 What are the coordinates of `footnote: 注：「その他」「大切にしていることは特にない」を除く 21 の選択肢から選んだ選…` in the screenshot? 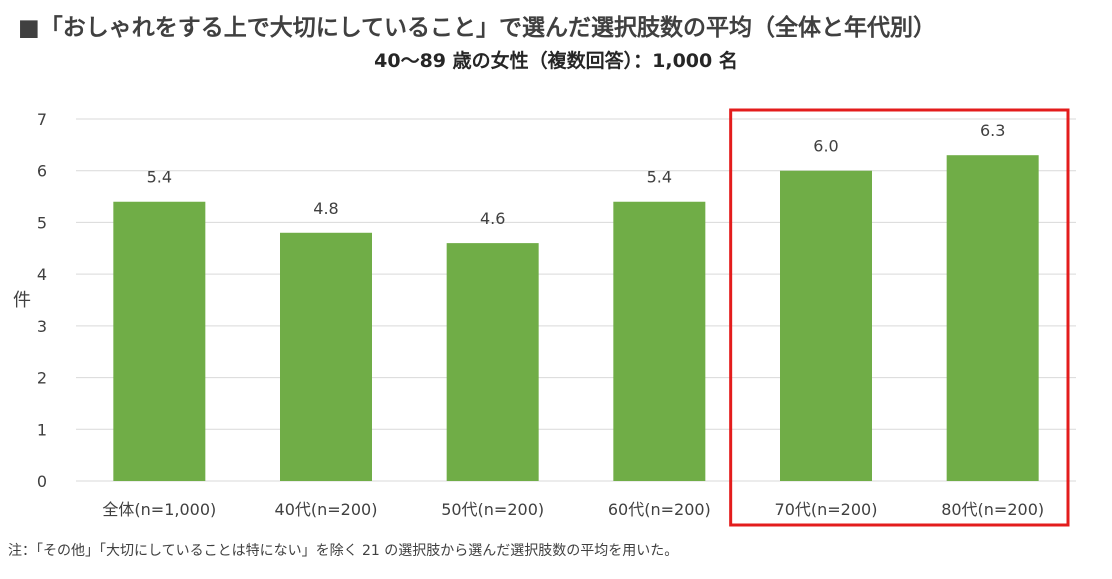 It's located at (343, 551).